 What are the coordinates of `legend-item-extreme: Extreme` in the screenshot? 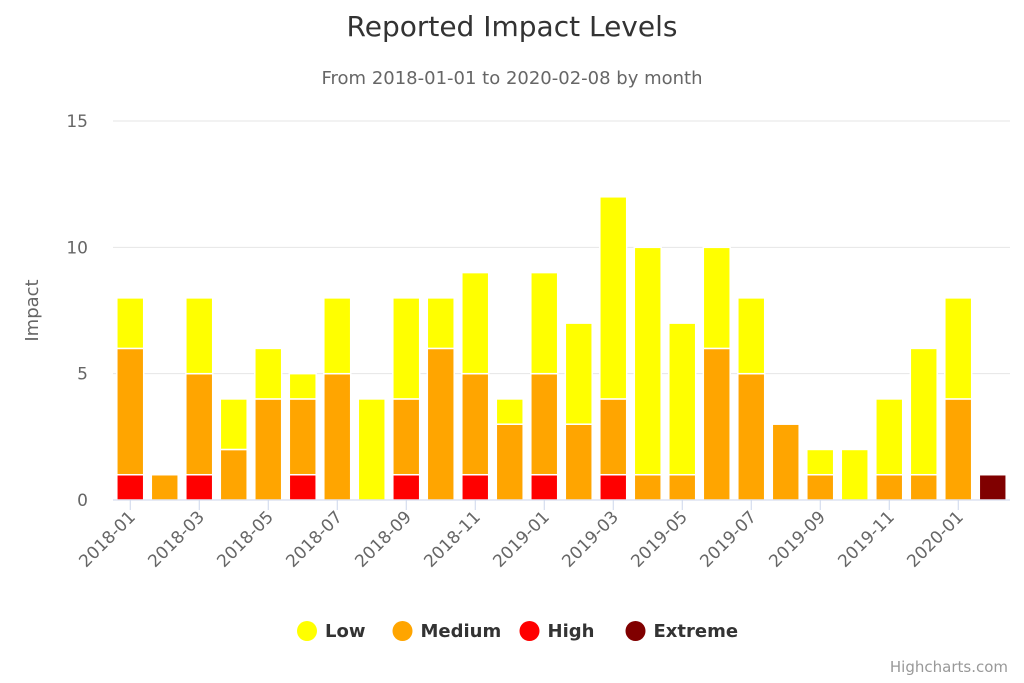 It's located at (682, 631).